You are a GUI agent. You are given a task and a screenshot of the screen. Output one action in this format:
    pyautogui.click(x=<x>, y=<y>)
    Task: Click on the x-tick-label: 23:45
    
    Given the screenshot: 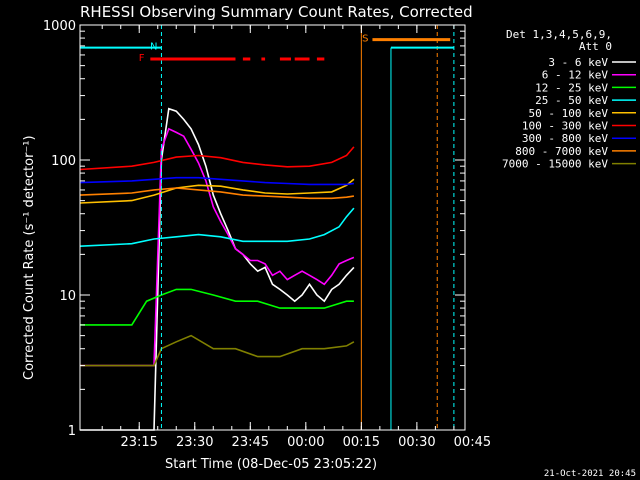 What is the action you would take?
    pyautogui.click(x=250, y=442)
    